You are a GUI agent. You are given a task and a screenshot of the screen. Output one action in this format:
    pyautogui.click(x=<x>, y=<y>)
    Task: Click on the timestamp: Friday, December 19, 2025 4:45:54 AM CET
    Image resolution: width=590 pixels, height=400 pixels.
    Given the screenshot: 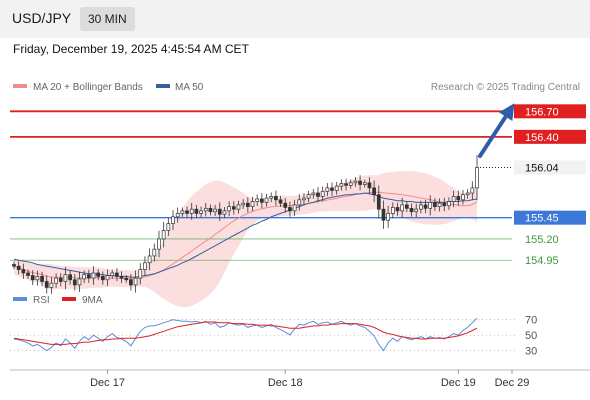 What is the action you would take?
    pyautogui.click(x=131, y=49)
    